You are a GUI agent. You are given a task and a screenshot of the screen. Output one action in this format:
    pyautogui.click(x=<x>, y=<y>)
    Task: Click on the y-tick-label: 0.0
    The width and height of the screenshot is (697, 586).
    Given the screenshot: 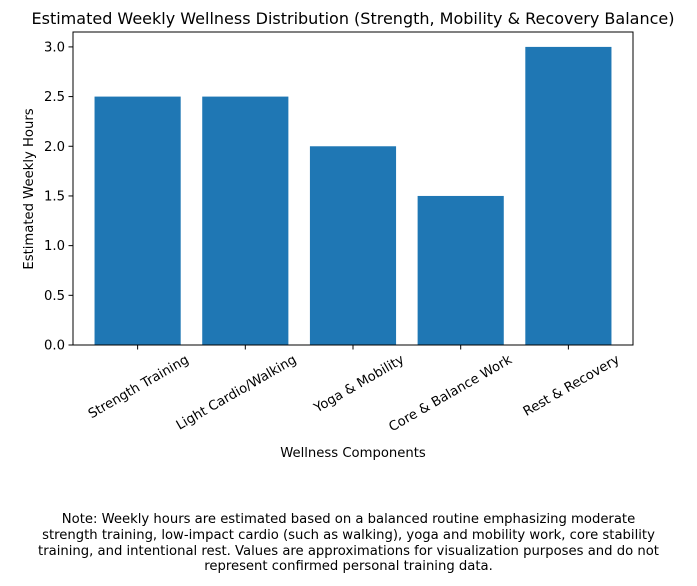 What is the action you would take?
    pyautogui.click(x=54, y=346)
    